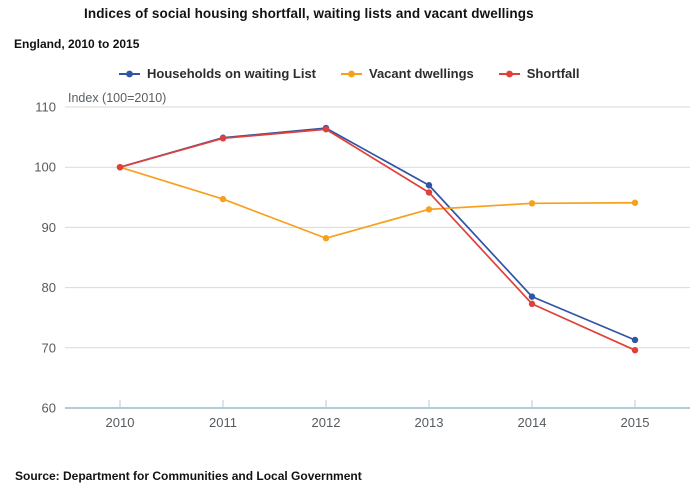 Image resolution: width=696 pixels, height=493 pixels. What do you see at coordinates (49, 287) in the screenshot?
I see `y-tick-label: 80` at bounding box center [49, 287].